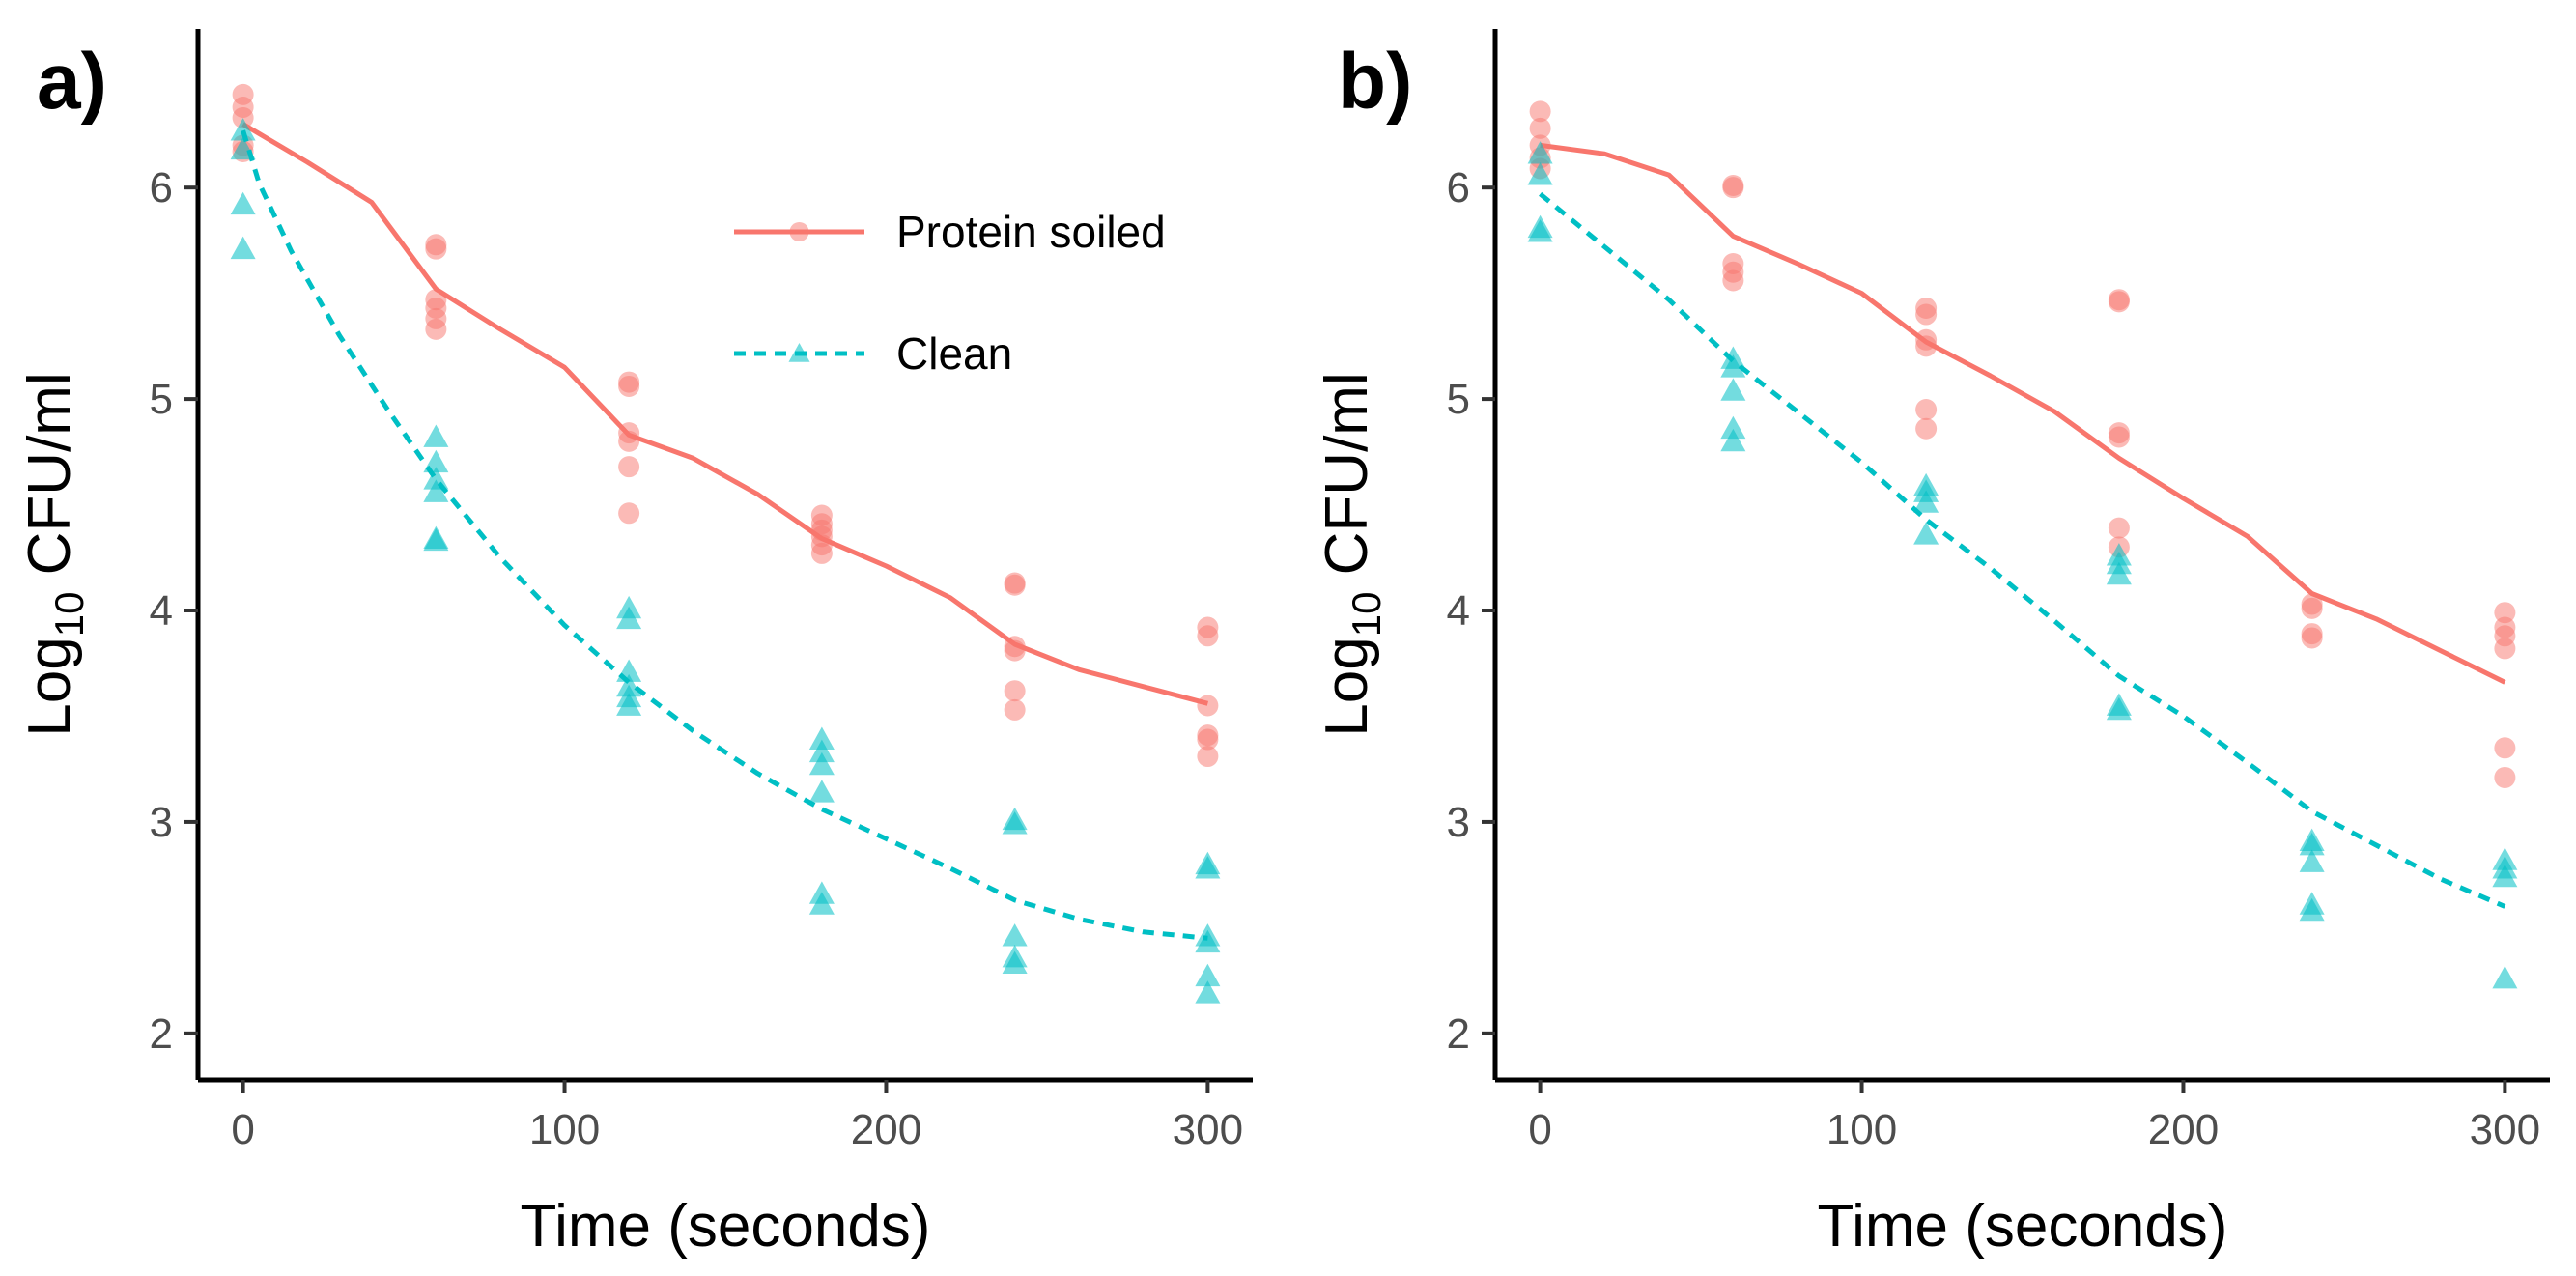 The height and width of the screenshot is (1276, 2576). I want to click on panel-a-y-axis-title: Log10 CFU/ml, so click(54, 554).